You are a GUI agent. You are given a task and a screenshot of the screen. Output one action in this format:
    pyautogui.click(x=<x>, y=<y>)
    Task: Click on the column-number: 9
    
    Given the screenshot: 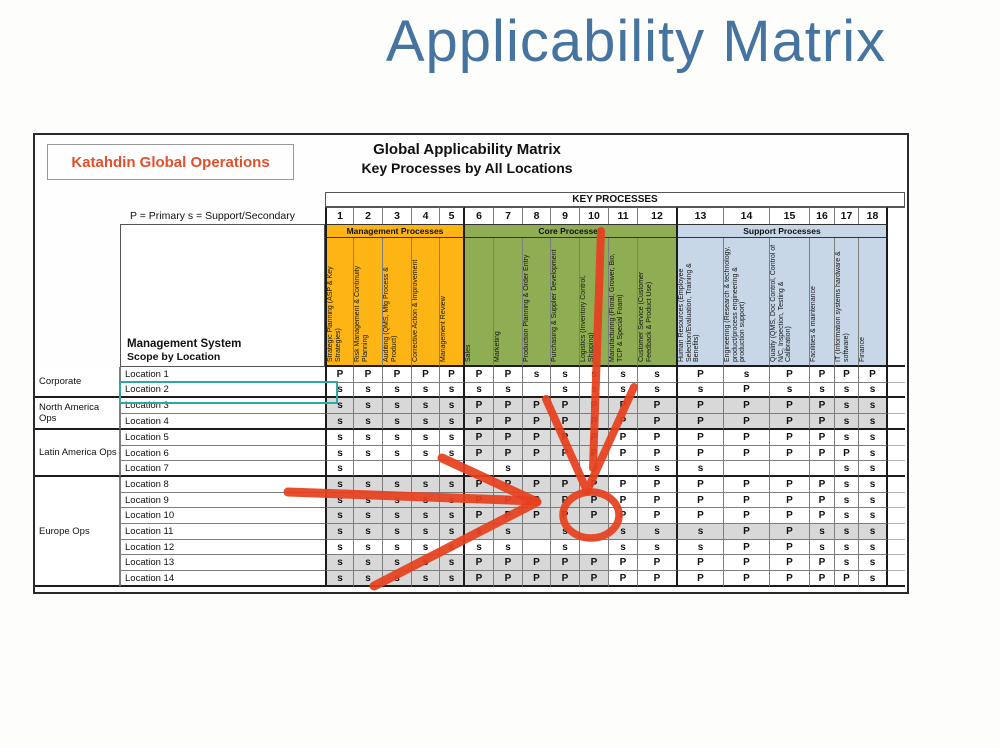 What is the action you would take?
    pyautogui.click(x=565, y=215)
    